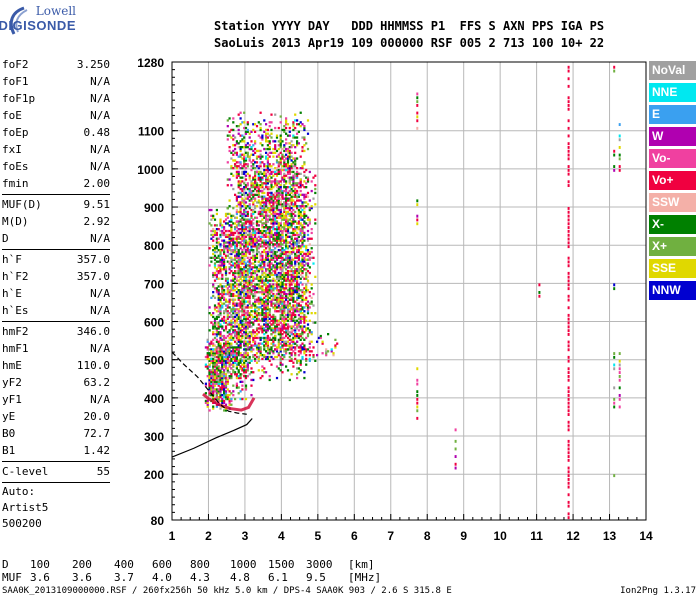  What do you see at coordinates (56, 183) in the screenshot?
I see `param-row-fmin: fmin 2.00` at bounding box center [56, 183].